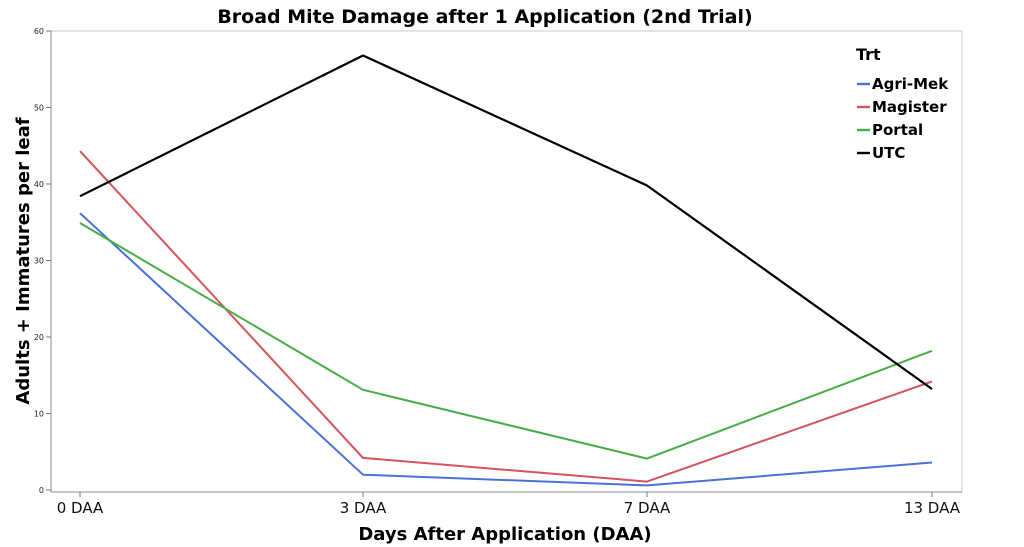 The width and height of the screenshot is (1024, 547). Describe the element at coordinates (506, 504) in the screenshot. I see `x-axis: 0 DAA 3 DAA 7 DAA 13 DAA` at that location.